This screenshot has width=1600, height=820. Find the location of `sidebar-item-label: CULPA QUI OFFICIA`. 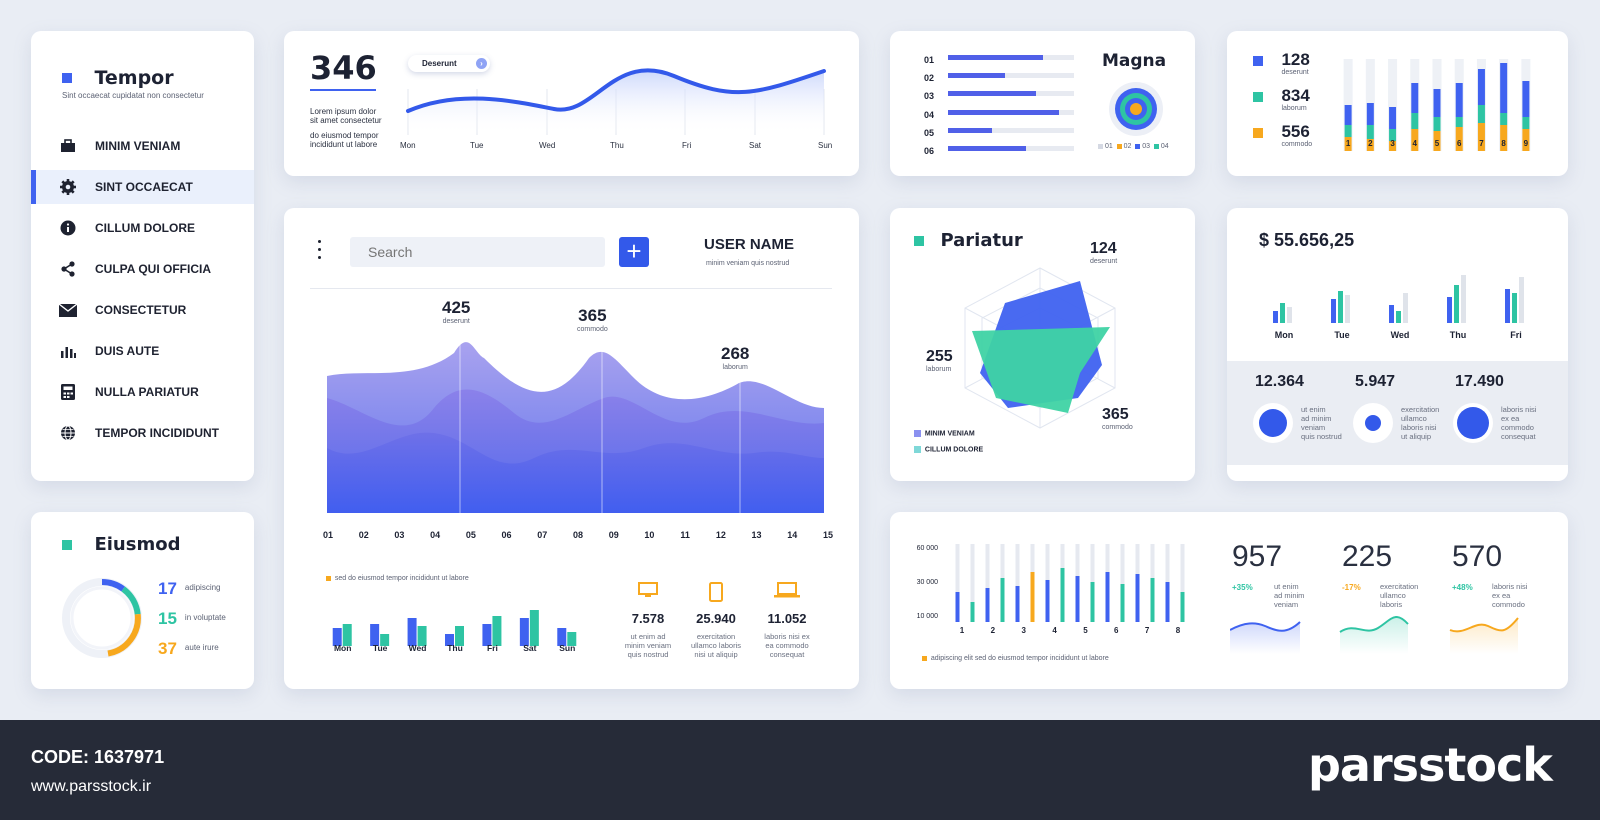

sidebar-item-label: CULPA QUI OFFICIA is located at coordinates (153, 269).